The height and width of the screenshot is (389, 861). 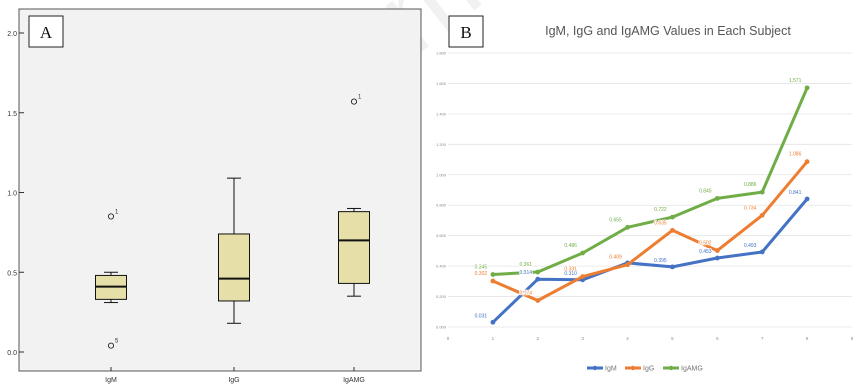 I want to click on data-label-igg: 0.302, so click(x=481, y=274).